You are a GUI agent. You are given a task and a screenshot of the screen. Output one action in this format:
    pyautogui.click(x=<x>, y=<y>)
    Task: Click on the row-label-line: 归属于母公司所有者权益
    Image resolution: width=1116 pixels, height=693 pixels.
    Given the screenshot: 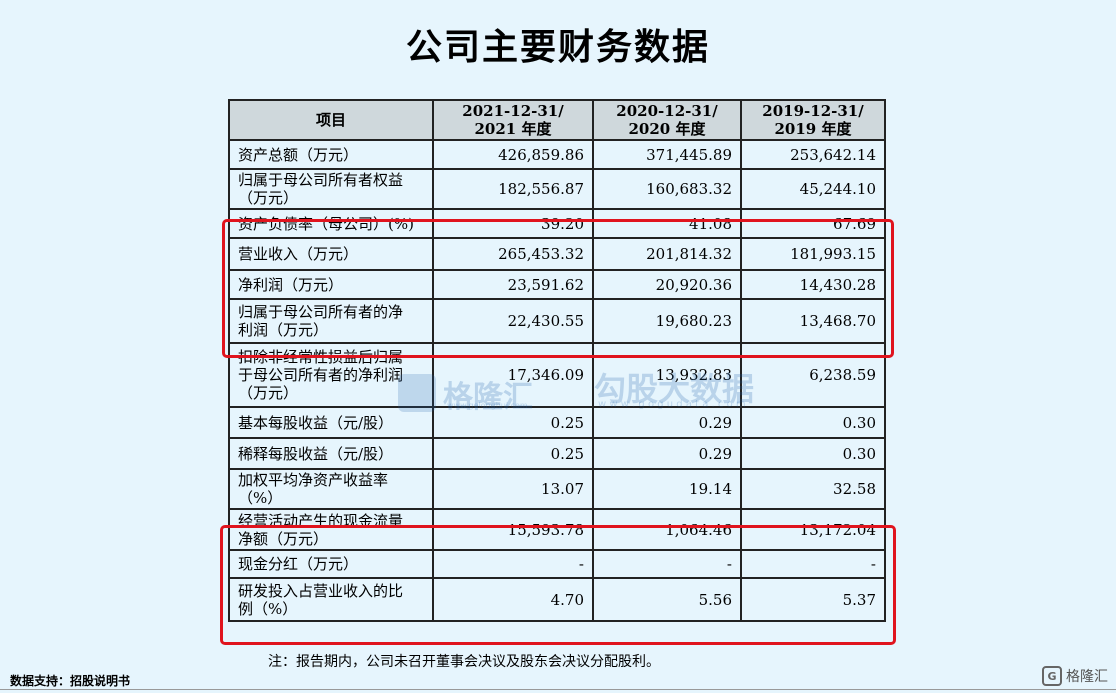 What is the action you would take?
    pyautogui.click(x=321, y=180)
    